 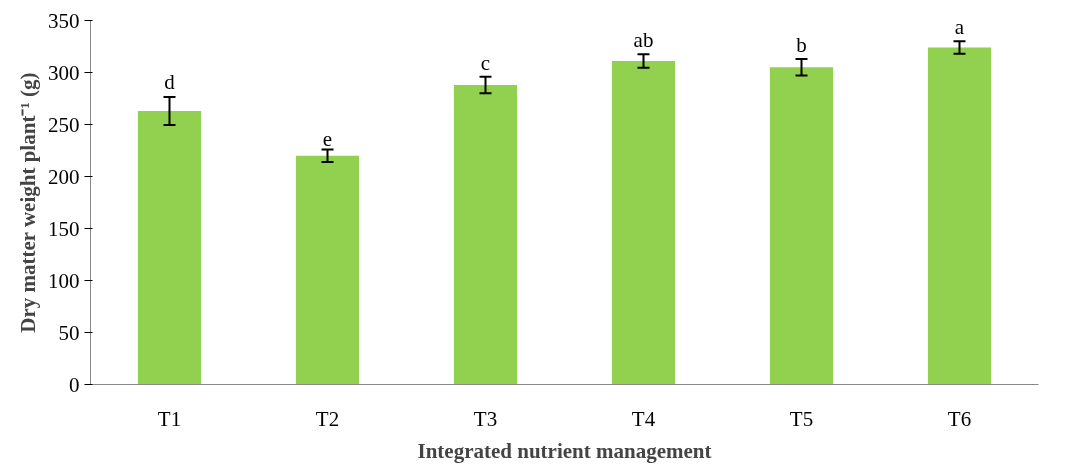 What do you see at coordinates (643, 39) in the screenshot?
I see `annotation: ab` at bounding box center [643, 39].